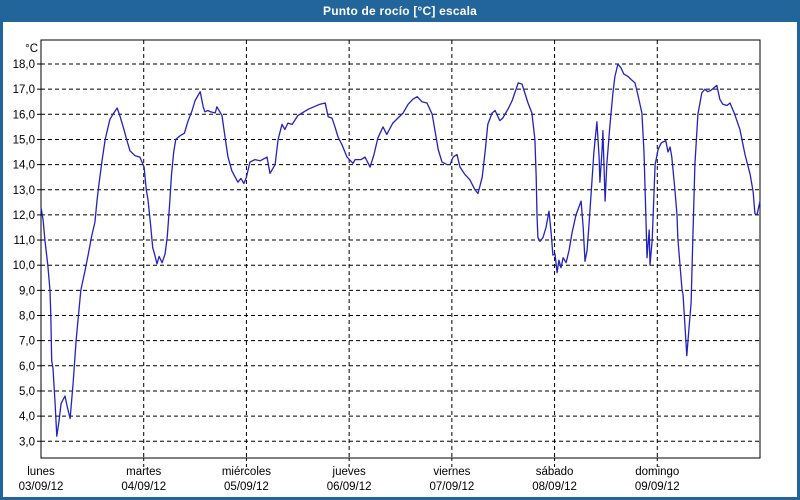 This screenshot has width=800, height=500. What do you see at coordinates (24, 65) in the screenshot?
I see `y-tick-label: 18,0` at bounding box center [24, 65].